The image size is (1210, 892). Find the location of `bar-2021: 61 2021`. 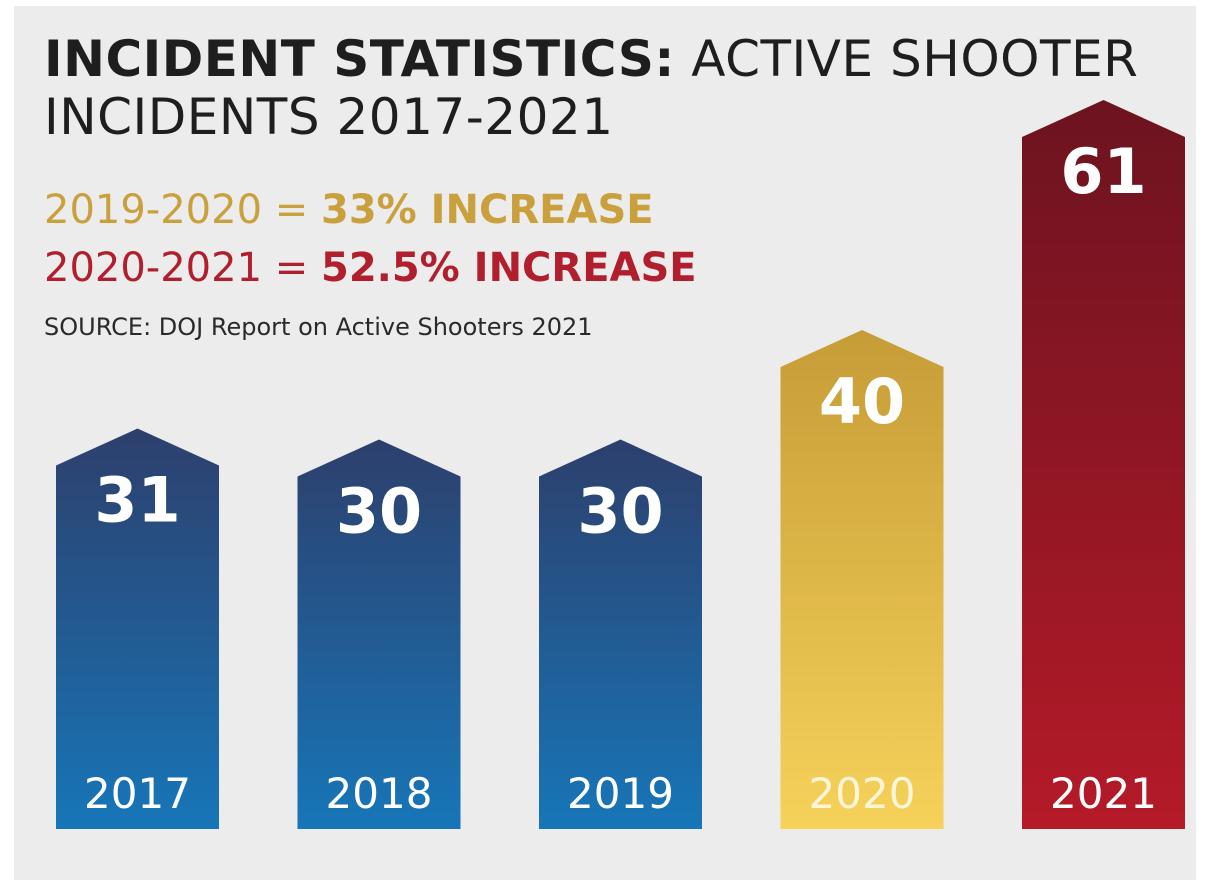

bar-2021: 61 2021 is located at coordinates (1103, 465).